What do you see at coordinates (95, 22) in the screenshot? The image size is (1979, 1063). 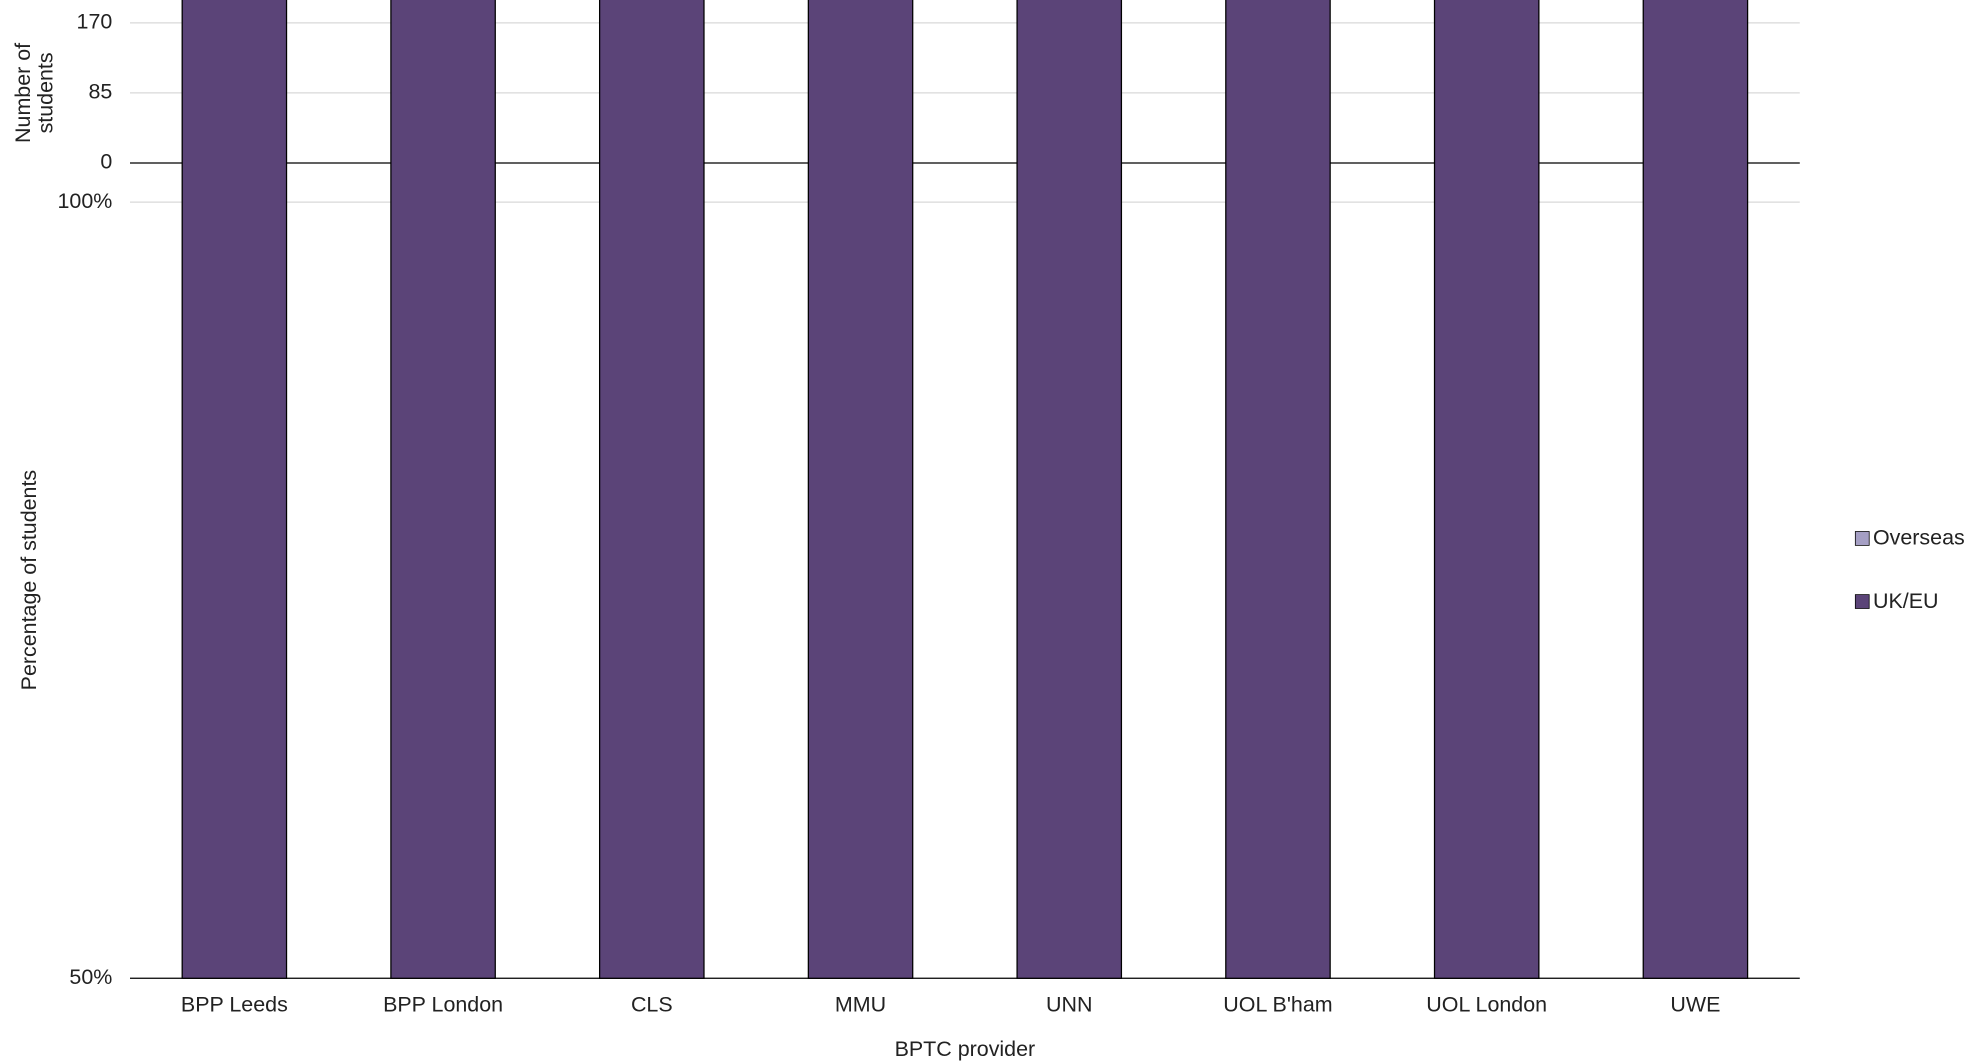 I see `y-tick-label: 170` at bounding box center [95, 22].